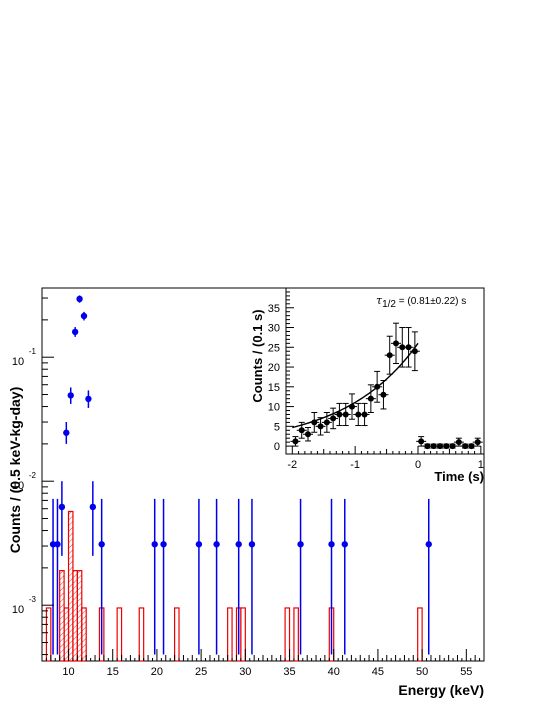 The width and height of the screenshot is (545, 705). What do you see at coordinates (113, 672) in the screenshot?
I see `main-x-tick-label-1: 15` at bounding box center [113, 672].